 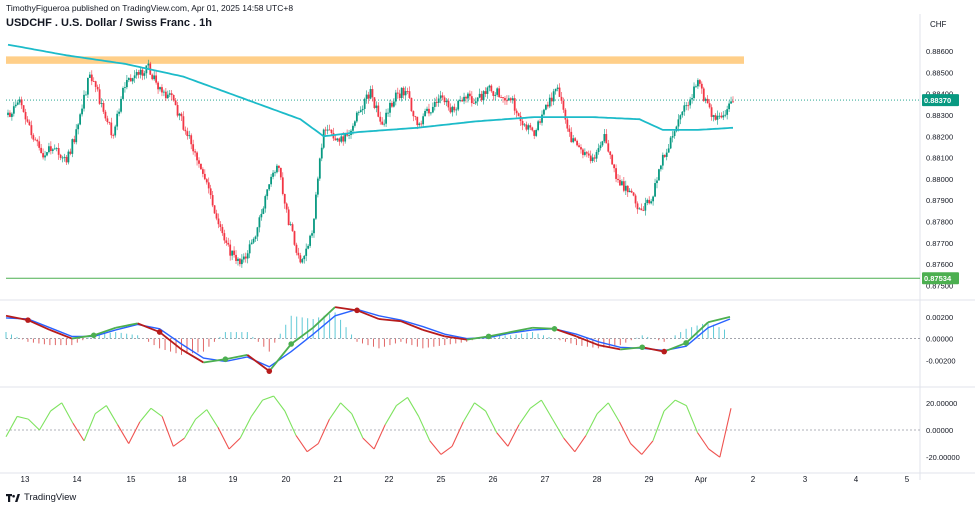 What do you see at coordinates (938, 24) in the screenshot?
I see `currency-label: CHF` at bounding box center [938, 24].